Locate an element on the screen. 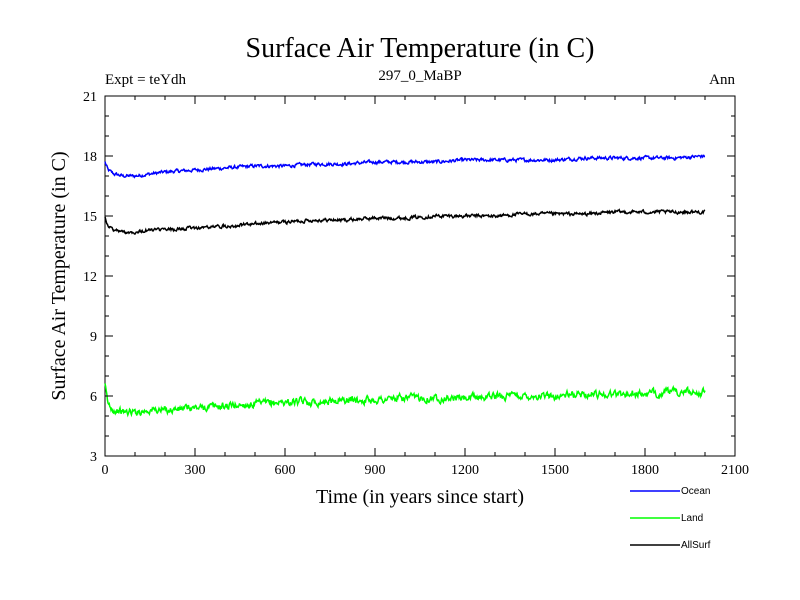  series-line-land is located at coordinates (405, 400).